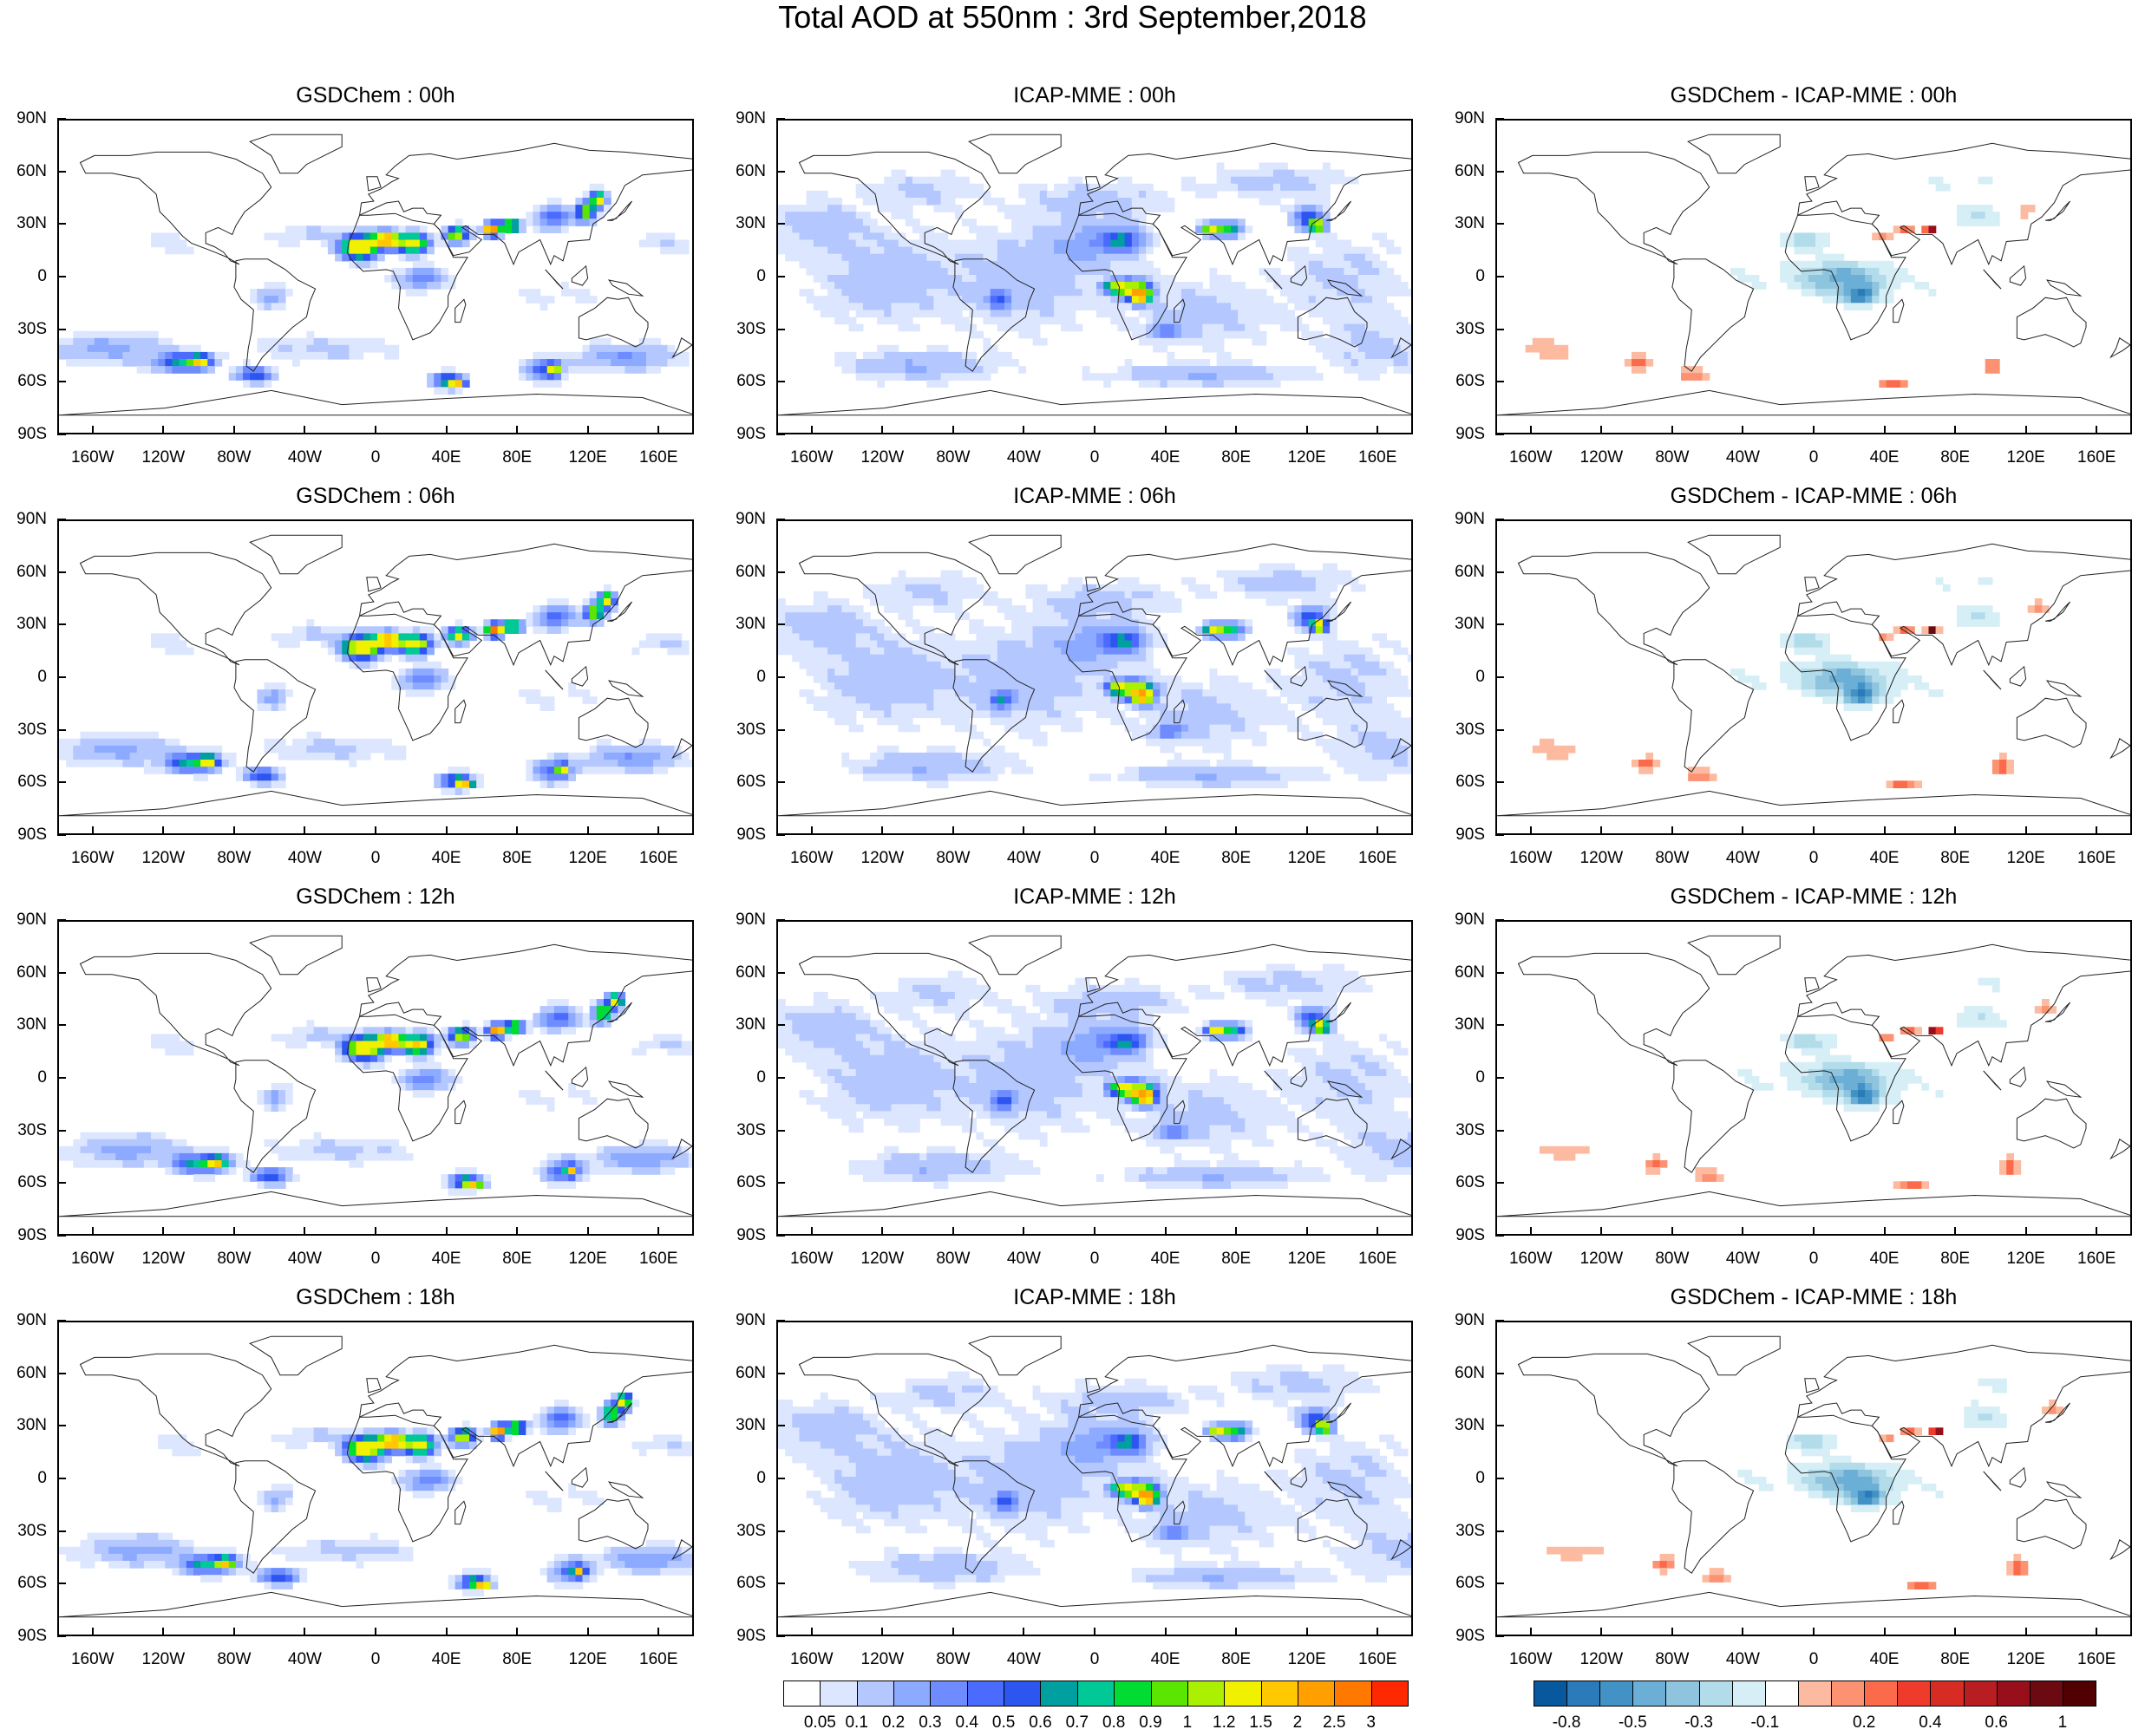 The height and width of the screenshot is (1736, 2145). I want to click on lat-tick-label: 0, so click(742, 276).